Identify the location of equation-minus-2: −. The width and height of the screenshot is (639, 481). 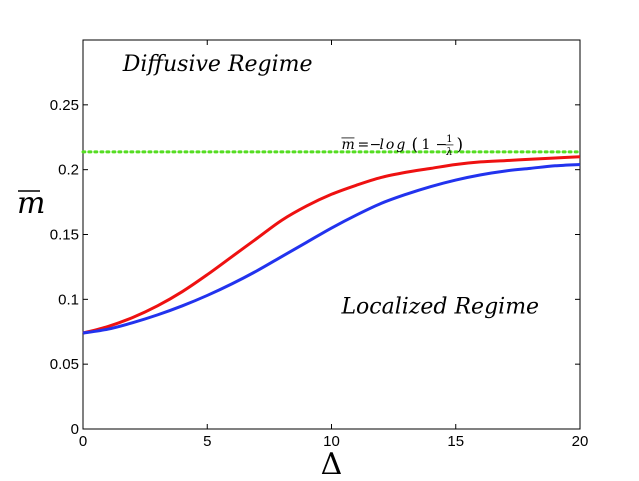
(441, 145).